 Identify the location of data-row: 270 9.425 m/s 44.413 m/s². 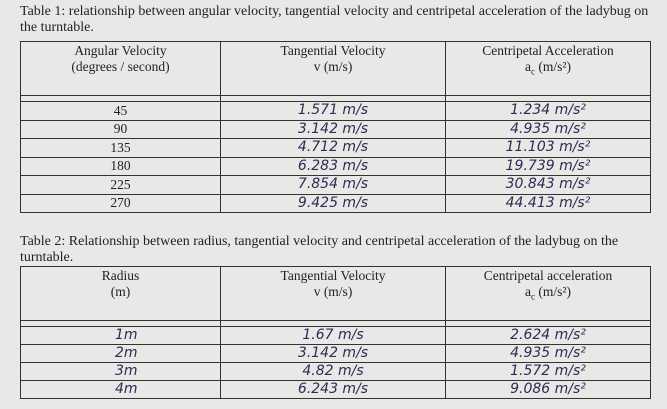
(335, 203).